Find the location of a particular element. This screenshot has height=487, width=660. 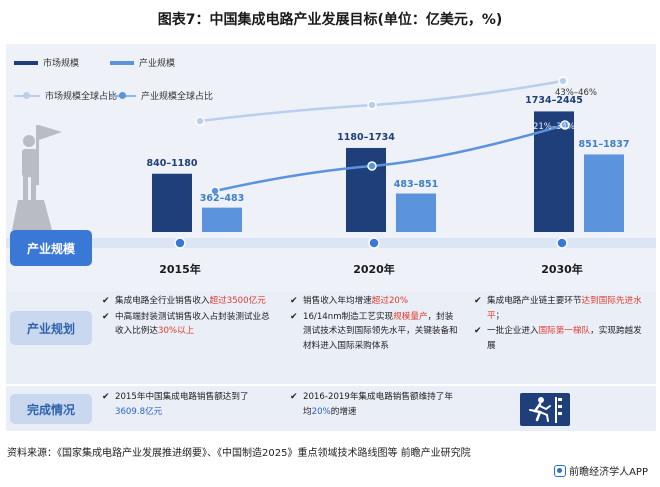

legend-market-scale: 市场规模 is located at coordinates (46, 62).